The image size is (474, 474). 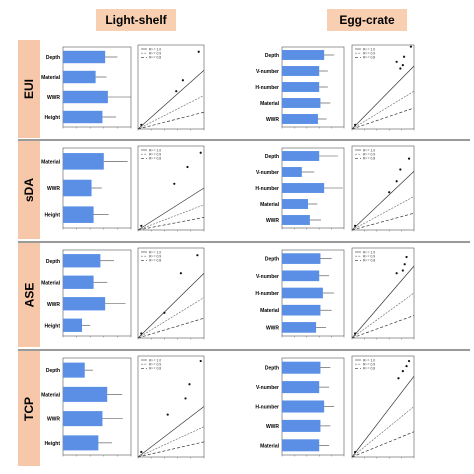 I want to click on row-label-sda: sDA, so click(x=29, y=190).